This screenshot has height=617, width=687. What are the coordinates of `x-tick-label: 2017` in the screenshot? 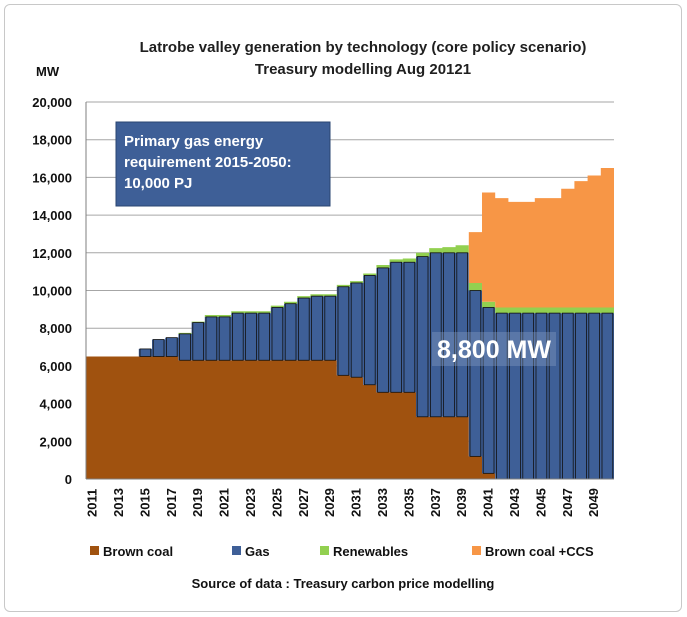 It's located at (171, 502).